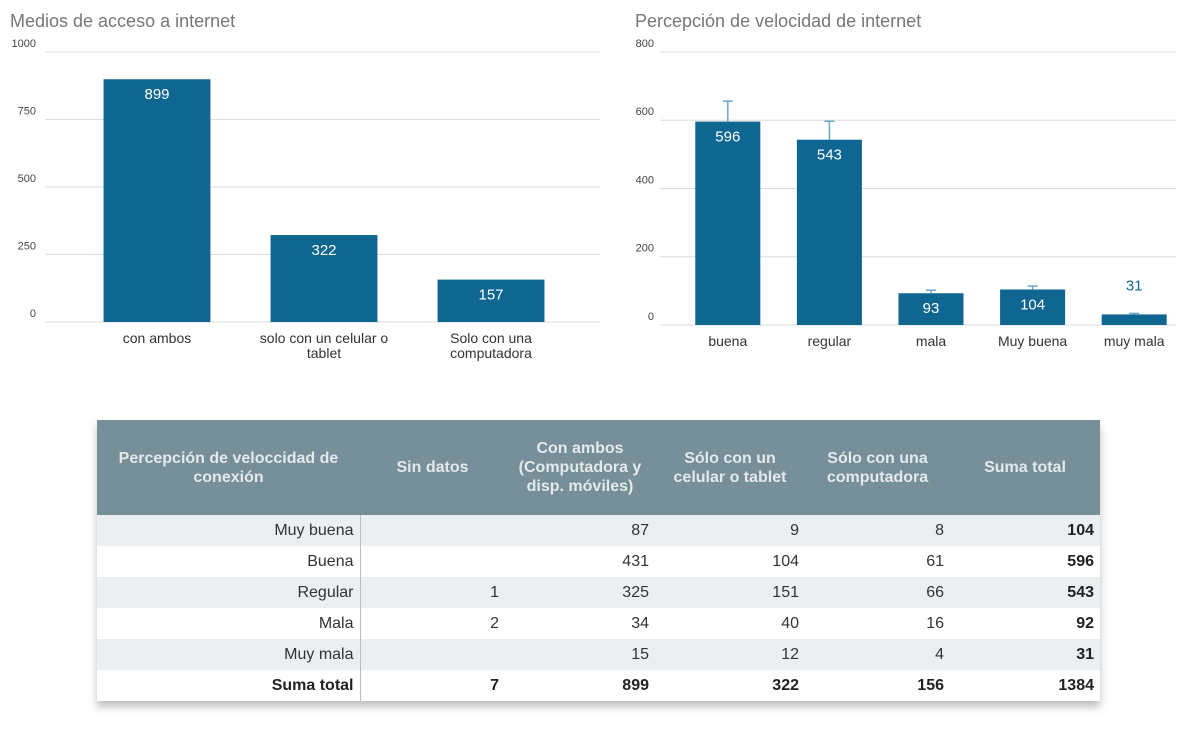 The width and height of the screenshot is (1187, 730). I want to click on x-tick-label: solo con un celular o tablet, so click(324, 345).